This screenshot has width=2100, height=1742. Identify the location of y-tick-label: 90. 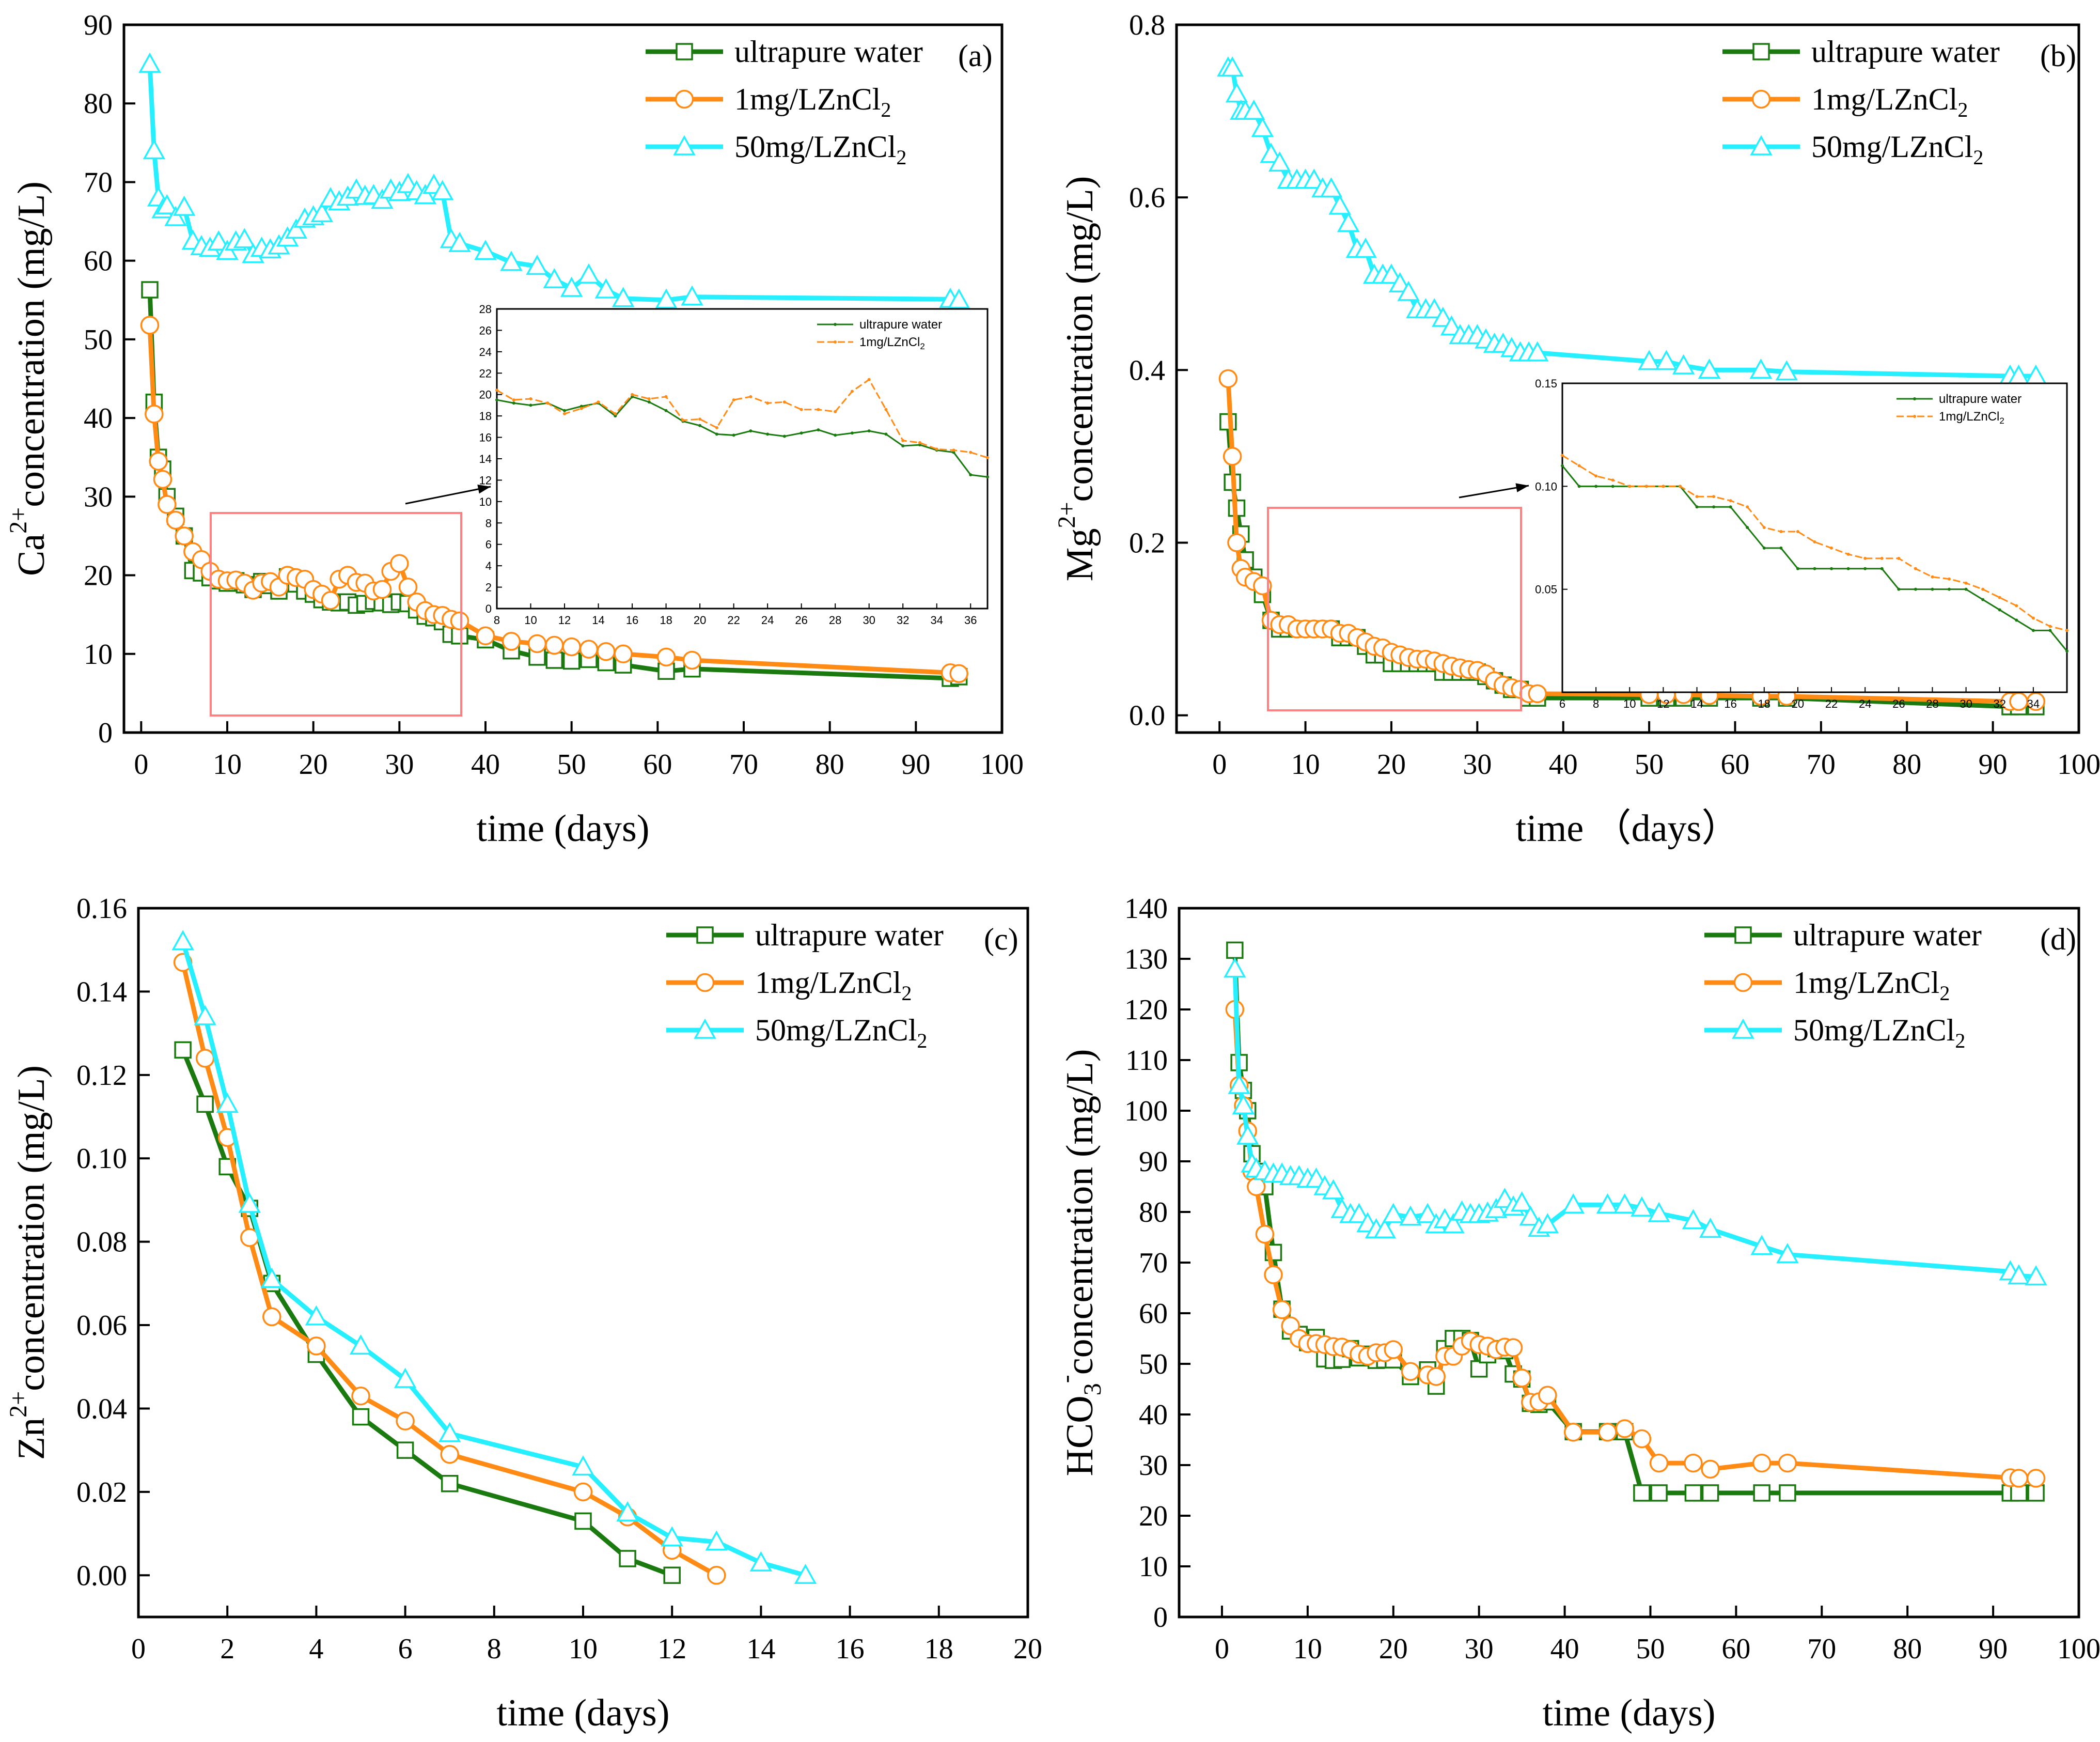
(1154, 1162).